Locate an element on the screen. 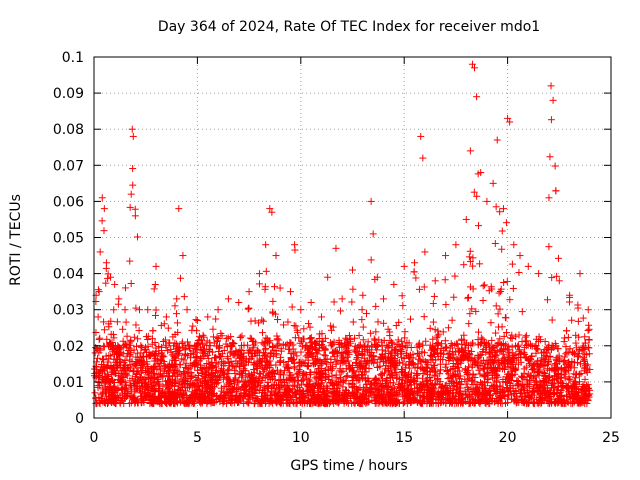 The image size is (640, 480). y-tick-label: 0.03 is located at coordinates (68, 311).